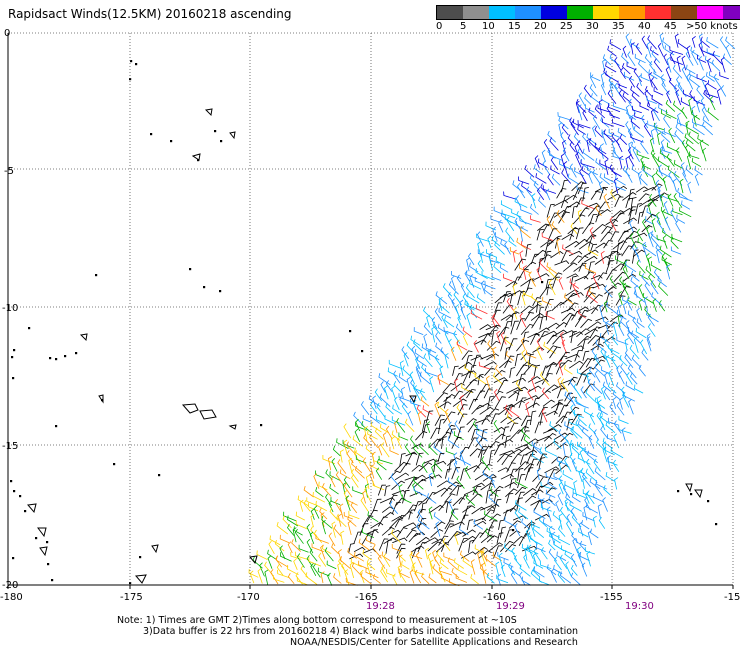 The height and width of the screenshot is (650, 740). Describe the element at coordinates (20, 496) in the screenshot. I see `island-dot` at that location.